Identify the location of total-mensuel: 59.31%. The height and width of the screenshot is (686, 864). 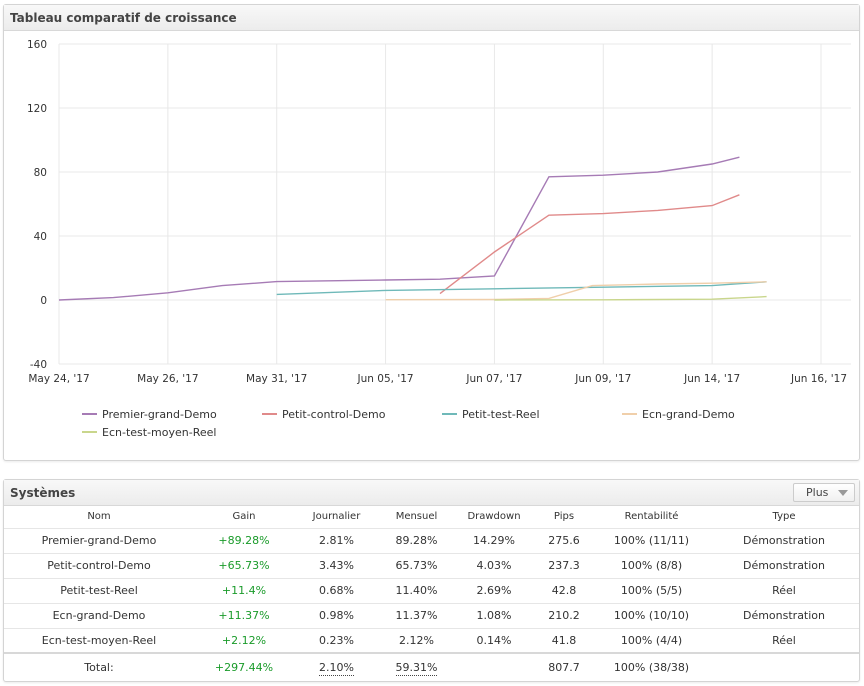
(416, 666).